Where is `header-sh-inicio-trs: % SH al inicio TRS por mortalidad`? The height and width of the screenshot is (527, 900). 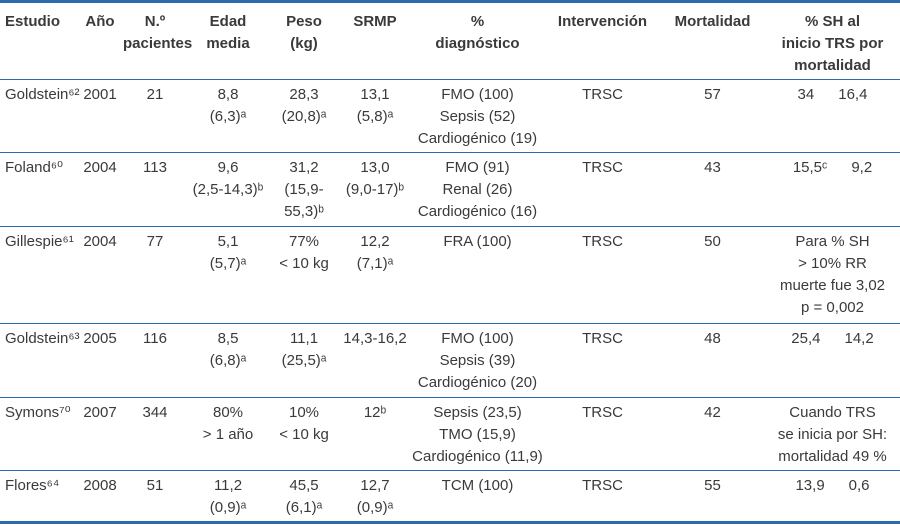 header-sh-inicio-trs: % SH al inicio TRS por mortalidad is located at coordinates (832, 43).